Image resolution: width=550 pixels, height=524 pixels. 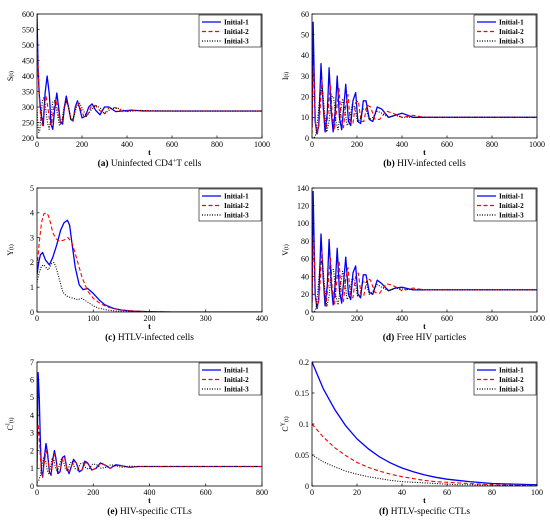 I want to click on y-axis-label: CY(t), so click(x=286, y=423).